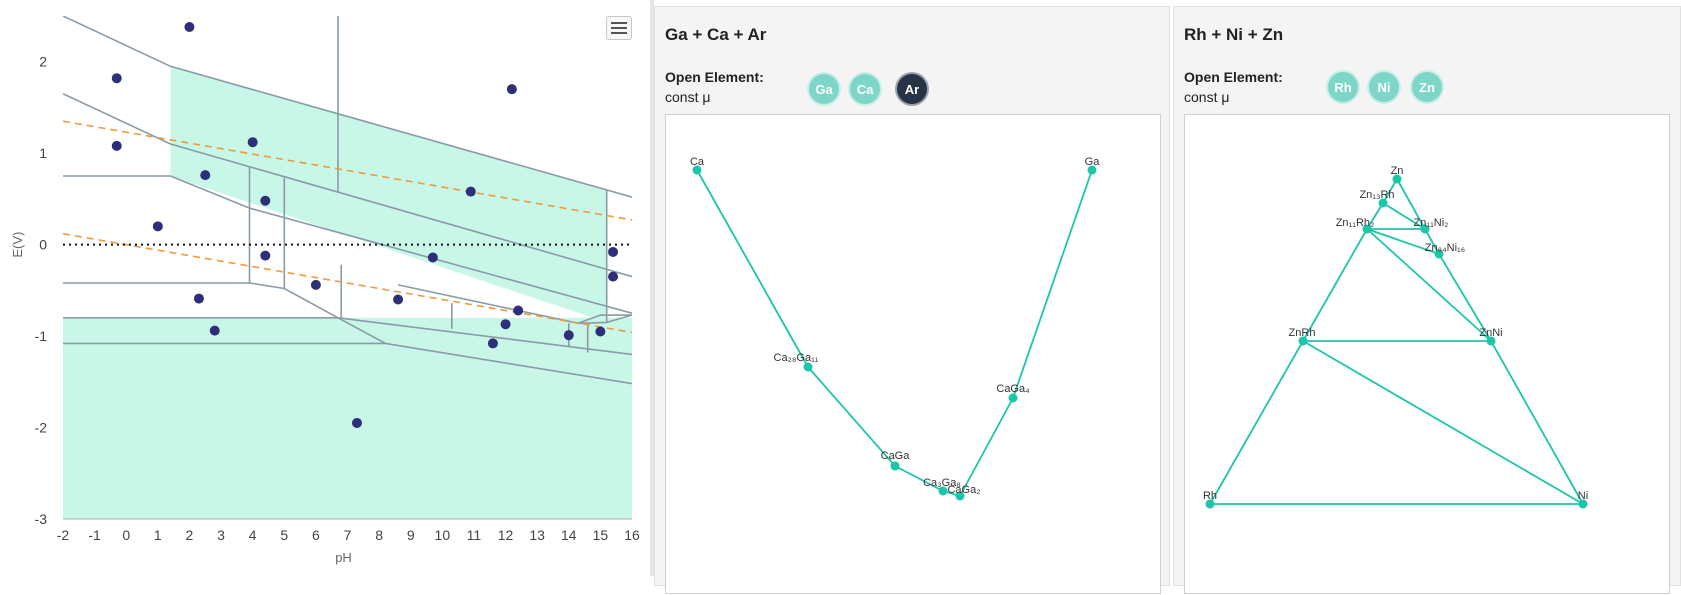  What do you see at coordinates (865, 89) in the screenshot?
I see `element-toggle-ca: Ca` at bounding box center [865, 89].